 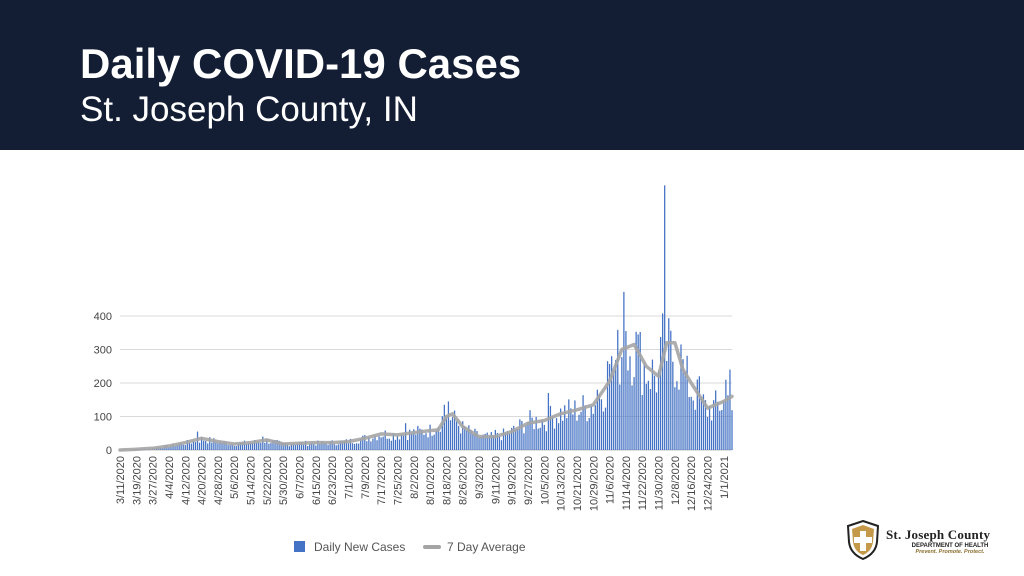 What do you see at coordinates (299, 546) in the screenshot?
I see `legend-swatch-daily-new-cases` at bounding box center [299, 546].